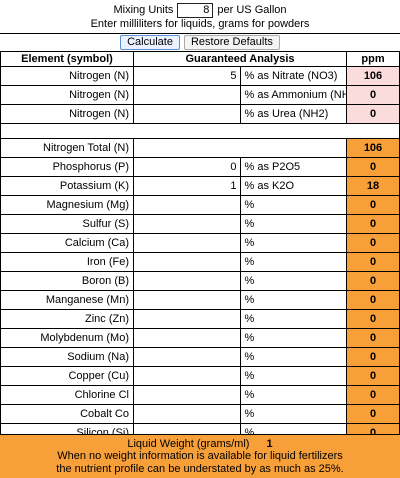 Image resolution: width=400 pixels, height=478 pixels. What do you see at coordinates (269, 444) in the screenshot?
I see `liquid-weight-value: 1` at bounding box center [269, 444].